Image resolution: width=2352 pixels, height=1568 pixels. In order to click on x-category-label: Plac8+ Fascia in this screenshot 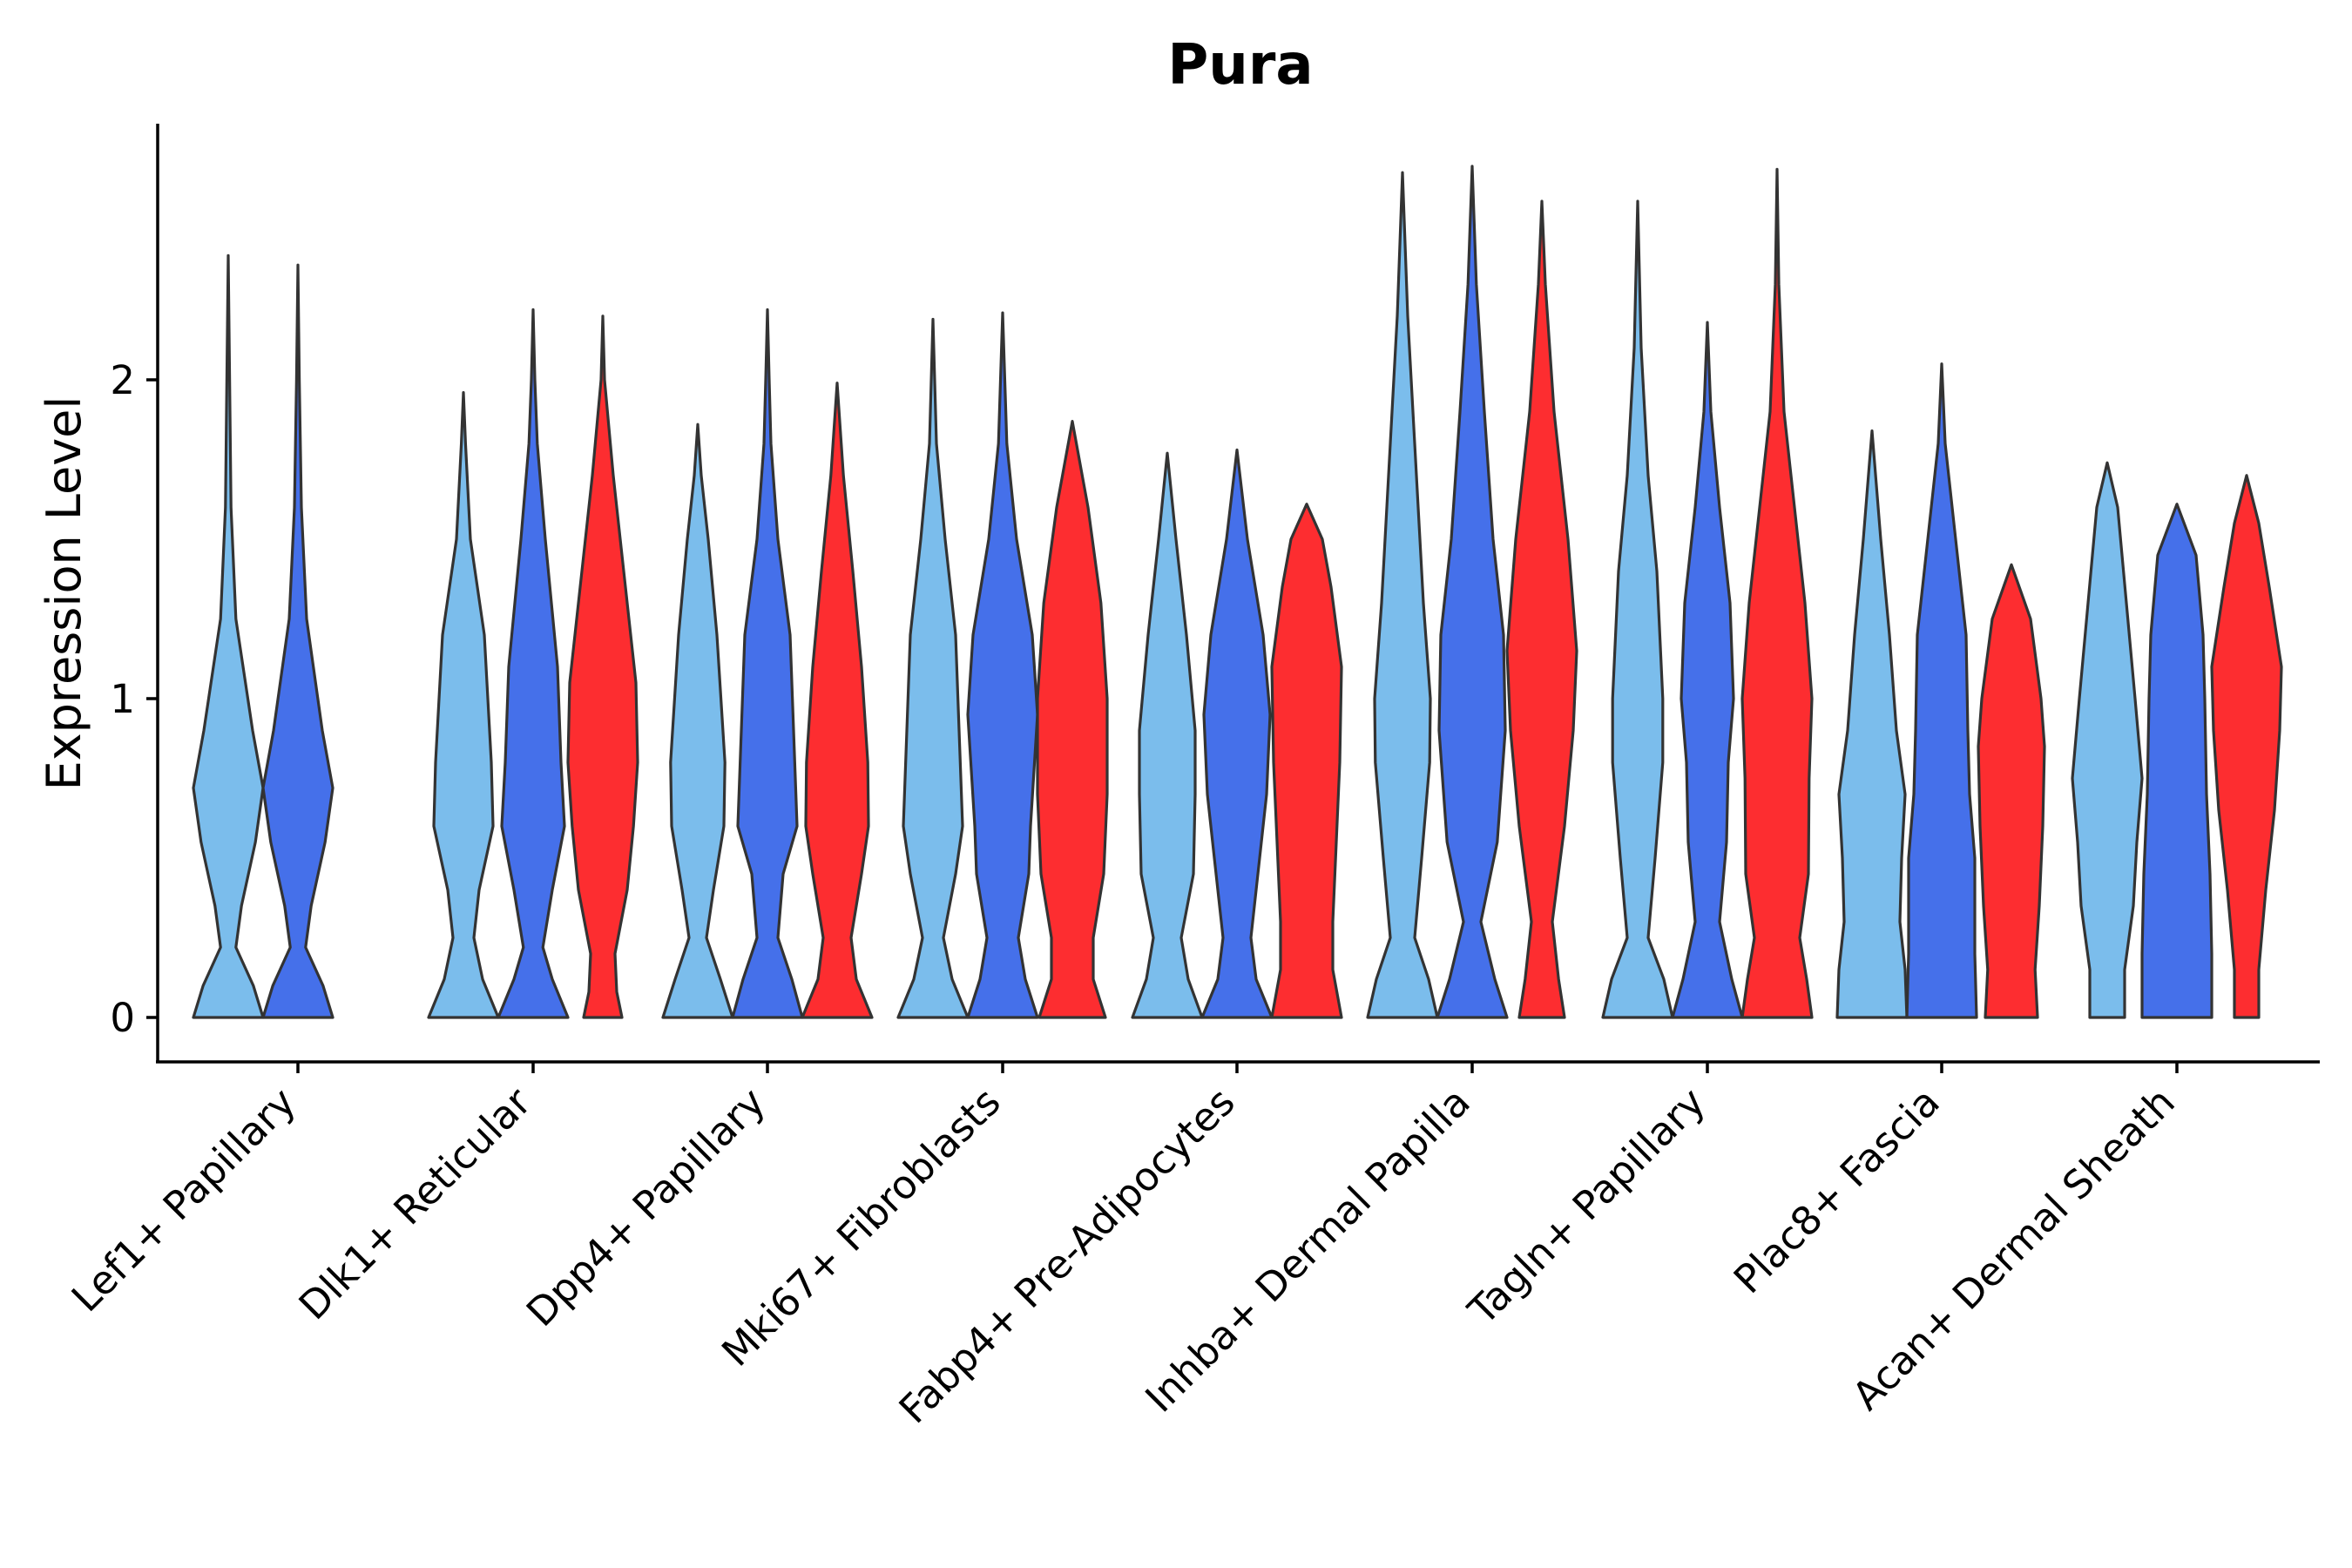, I will do `click(1837, 1190)`.